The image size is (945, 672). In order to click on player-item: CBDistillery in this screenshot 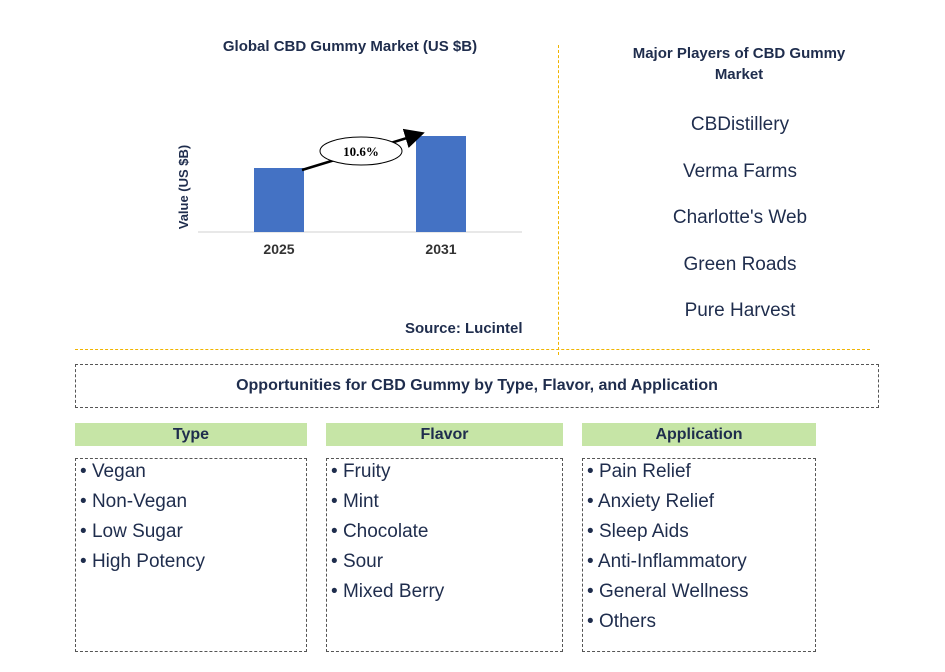, I will do `click(740, 124)`.